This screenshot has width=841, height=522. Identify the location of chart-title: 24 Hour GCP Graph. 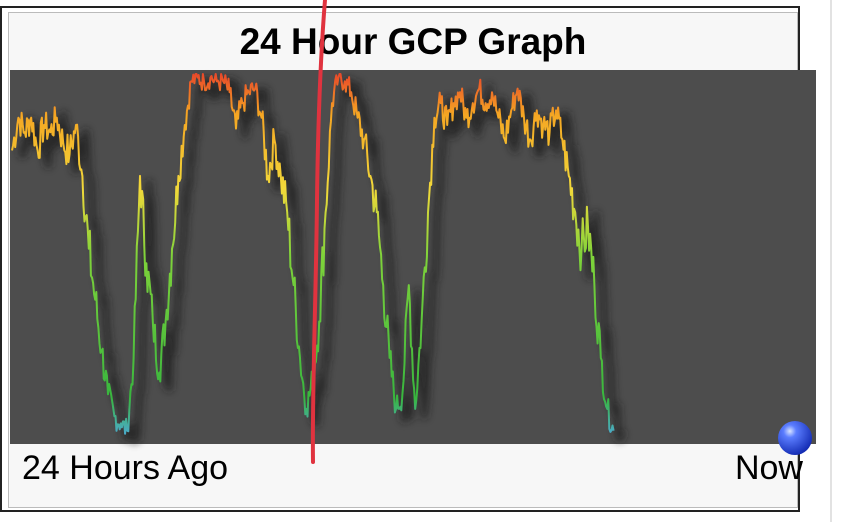
(413, 41).